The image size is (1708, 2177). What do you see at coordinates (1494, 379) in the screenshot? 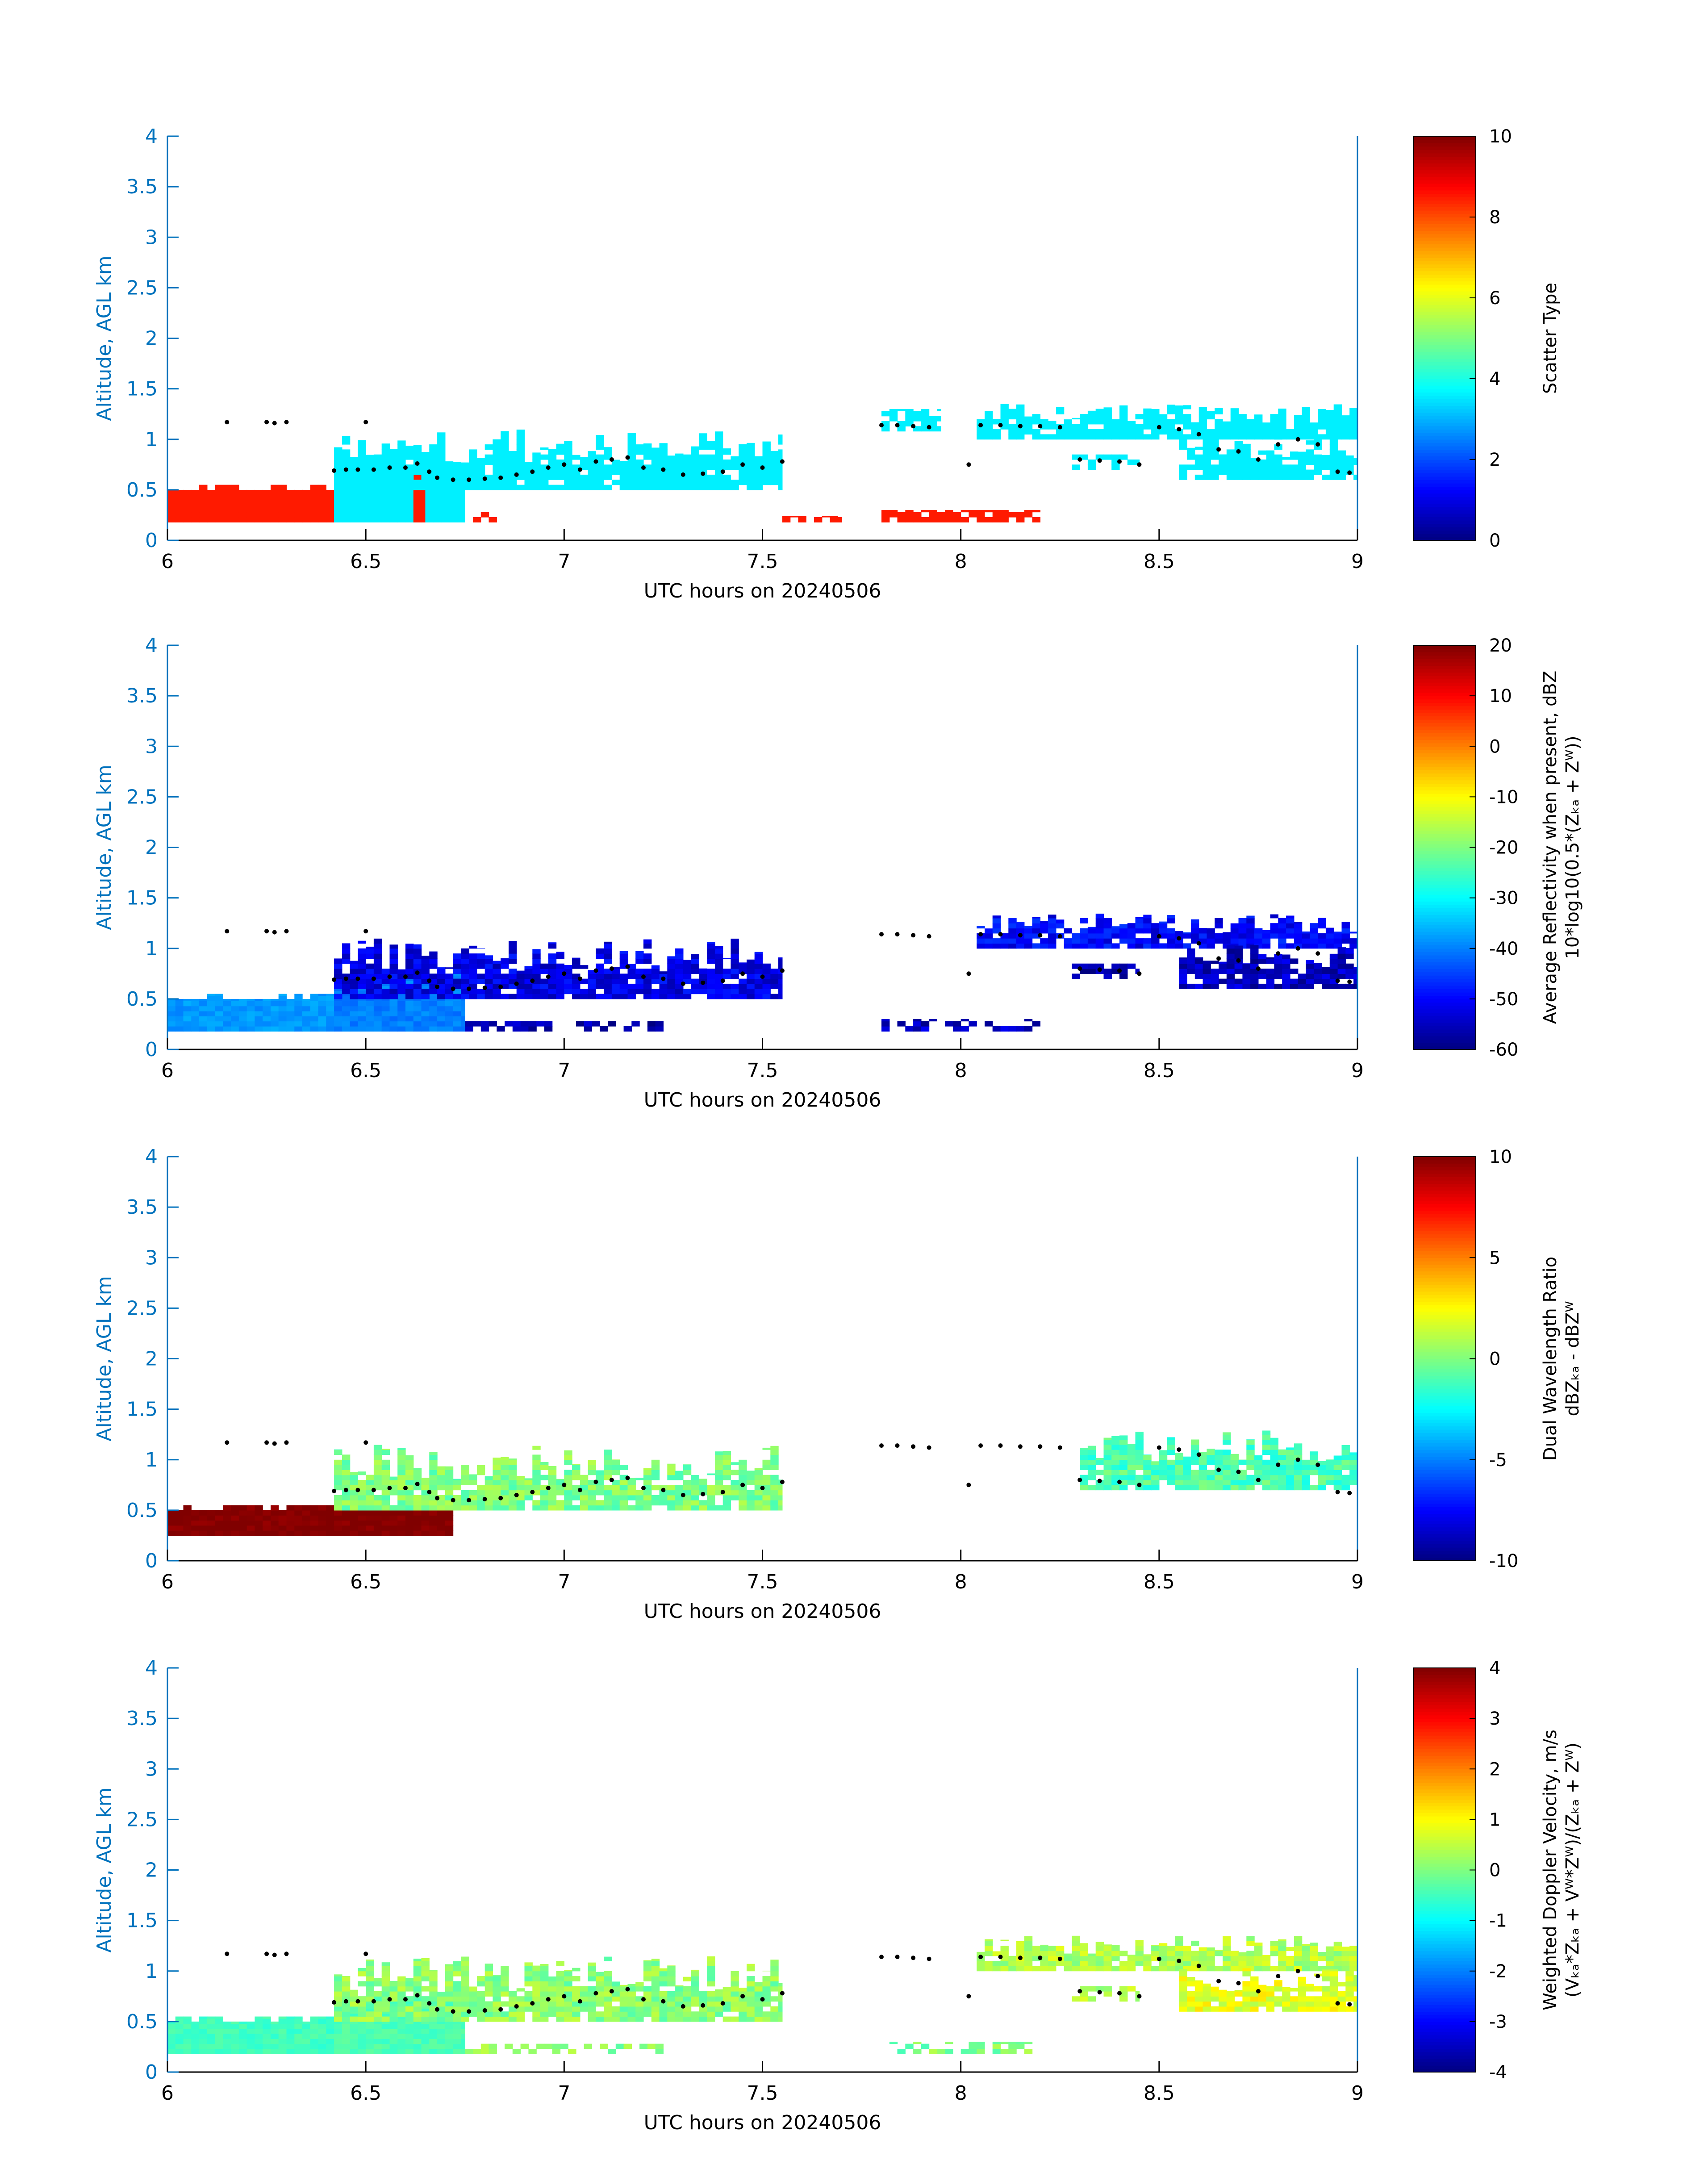
I see `scatter-type-colorbar-tick-label: 4` at bounding box center [1494, 379].